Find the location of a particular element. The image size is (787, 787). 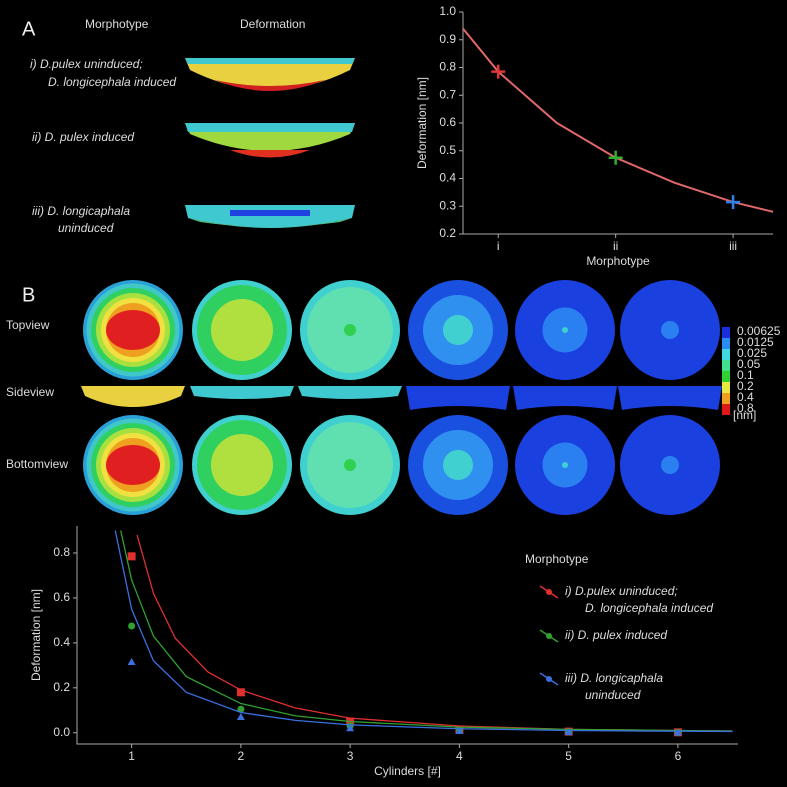

colorbar-unit: [nm] is located at coordinates (744, 415).